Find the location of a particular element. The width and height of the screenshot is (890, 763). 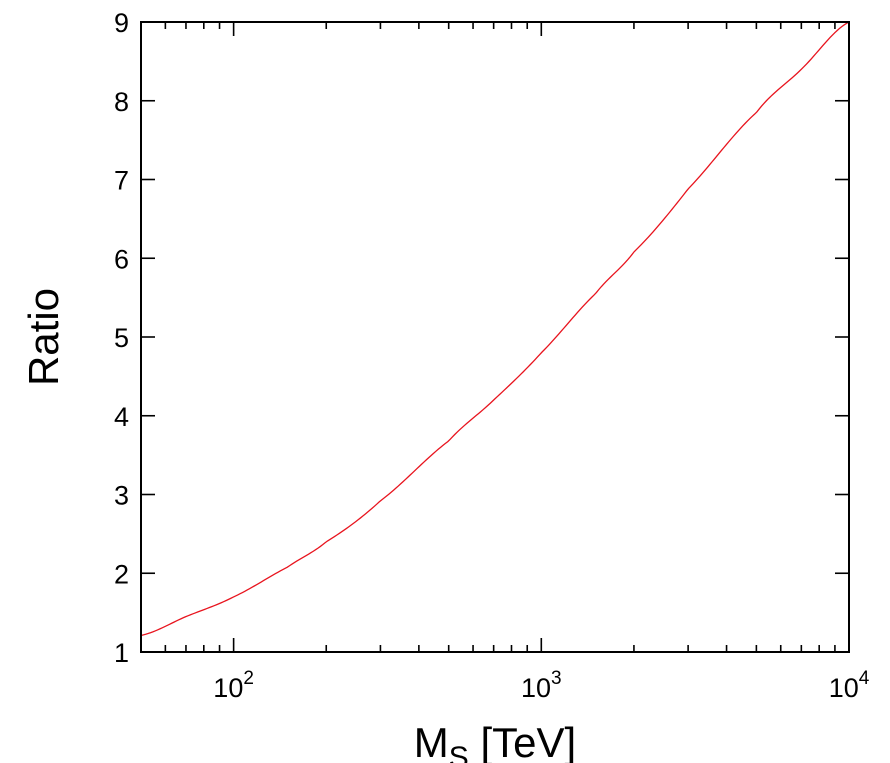

x-axis-title-sub: S is located at coordinates (459, 752).